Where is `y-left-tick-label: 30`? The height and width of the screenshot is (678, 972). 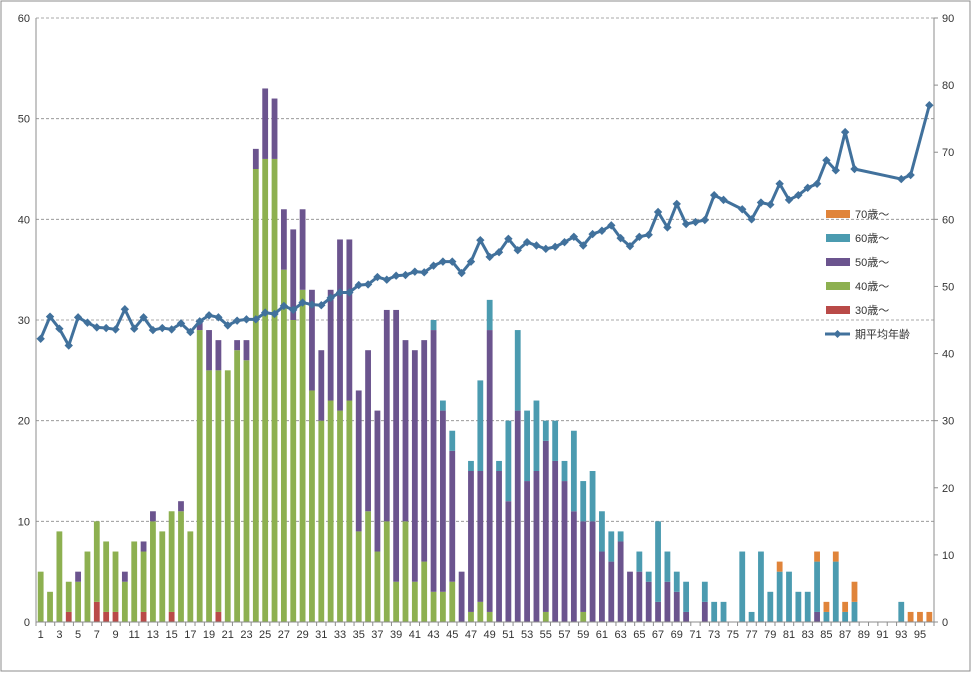
y-left-tick-label: 30 is located at coordinates (24, 321).